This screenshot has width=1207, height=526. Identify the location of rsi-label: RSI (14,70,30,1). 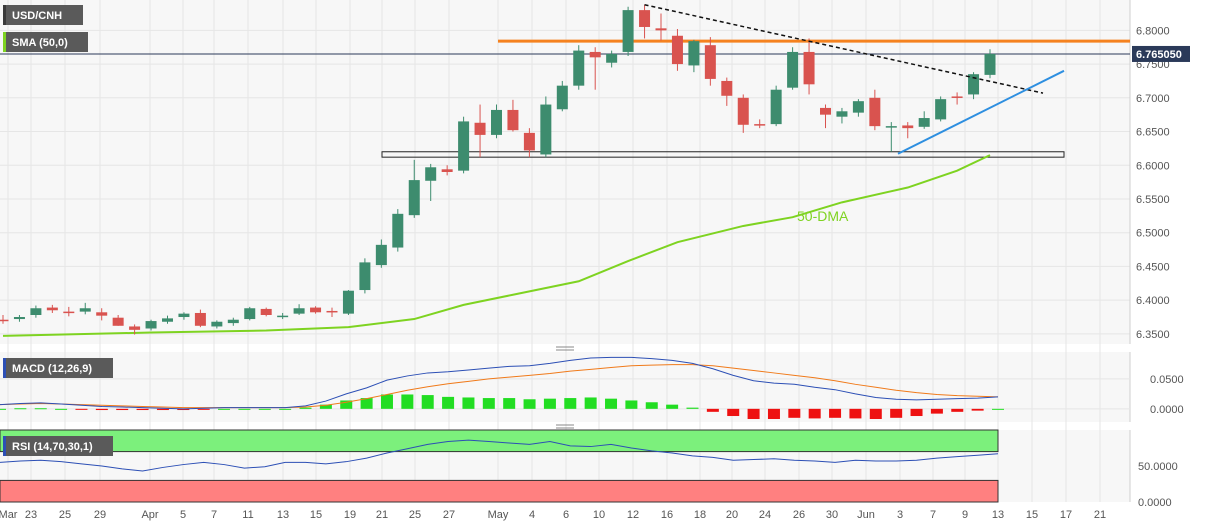
(52, 447).